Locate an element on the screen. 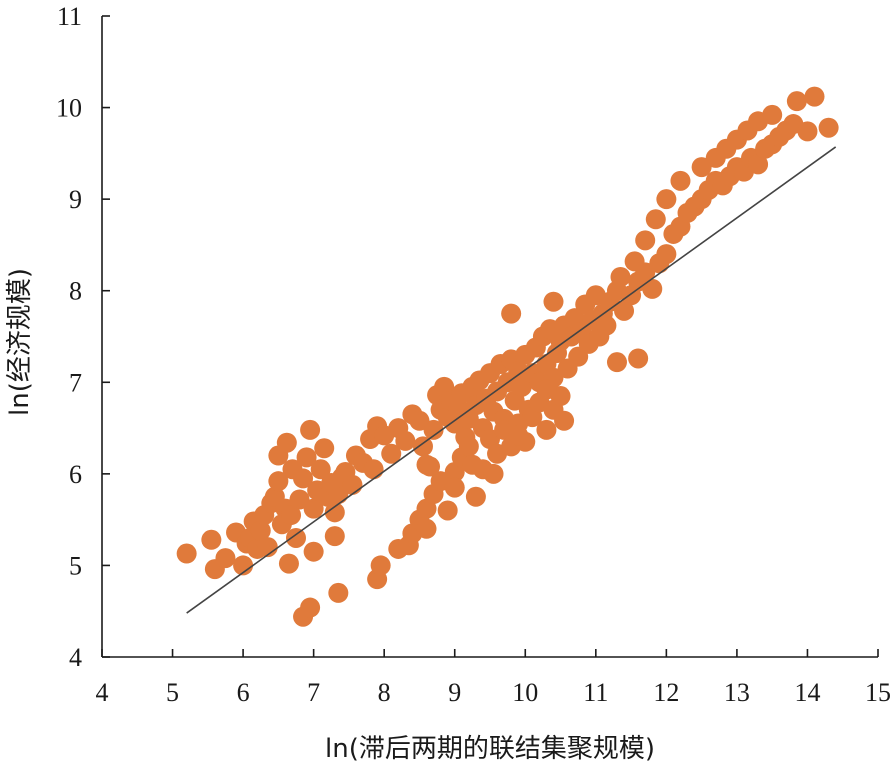  y-tick-label: 11 is located at coordinates (69, 16).